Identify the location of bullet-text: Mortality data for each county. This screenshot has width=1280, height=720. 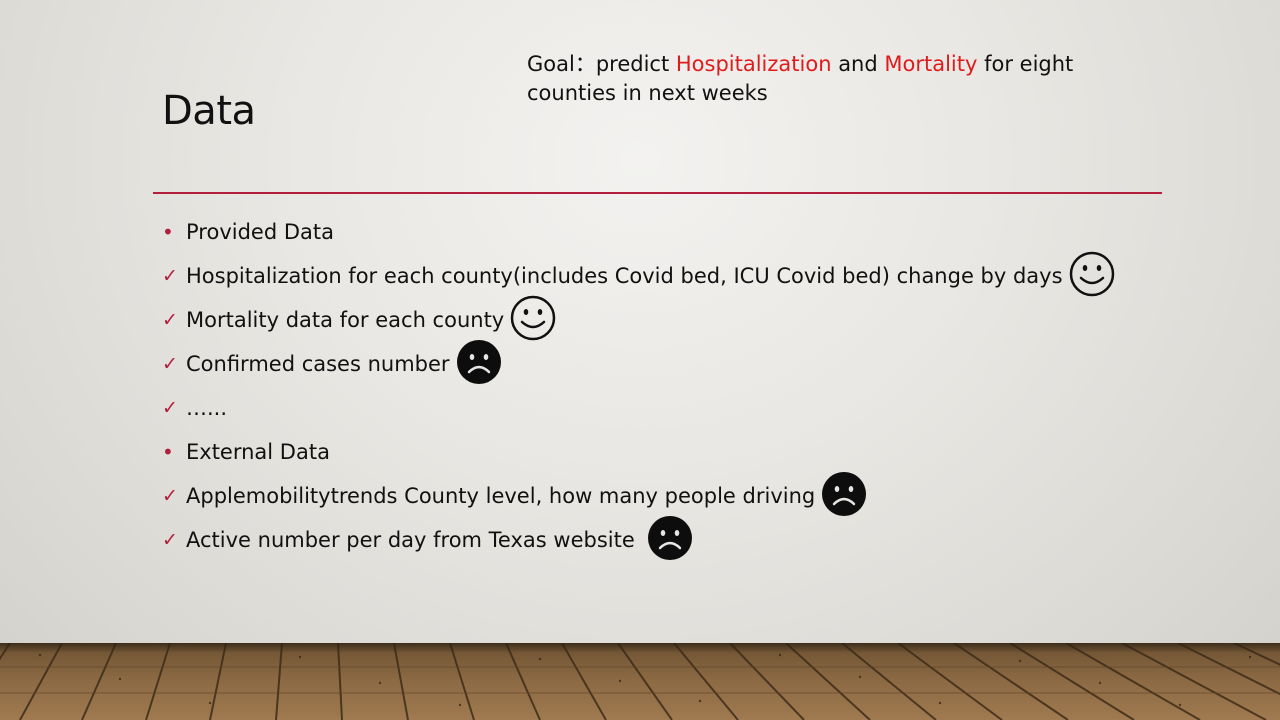
(345, 320).